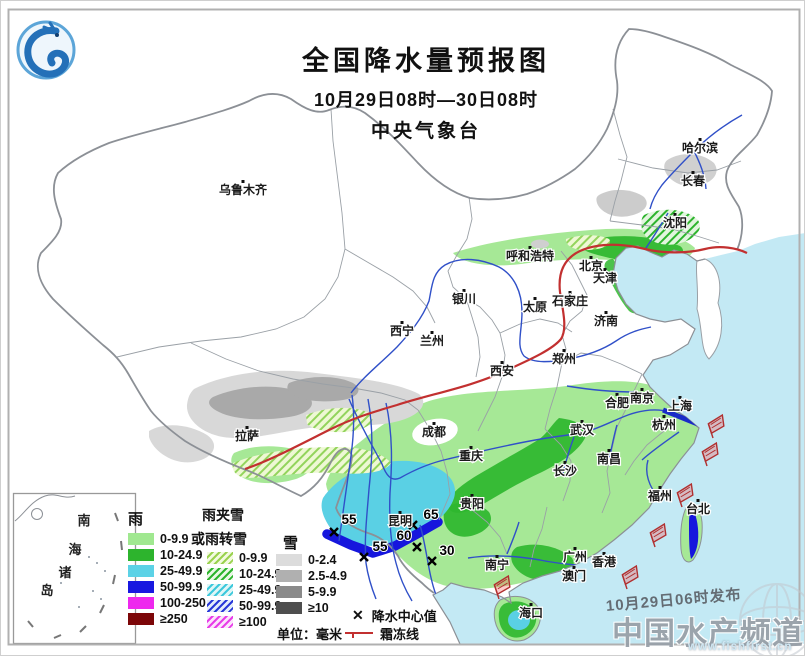 This screenshot has width=805, height=656. What do you see at coordinates (691, 534) in the screenshot?
I see `taiwan-island` at bounding box center [691, 534].